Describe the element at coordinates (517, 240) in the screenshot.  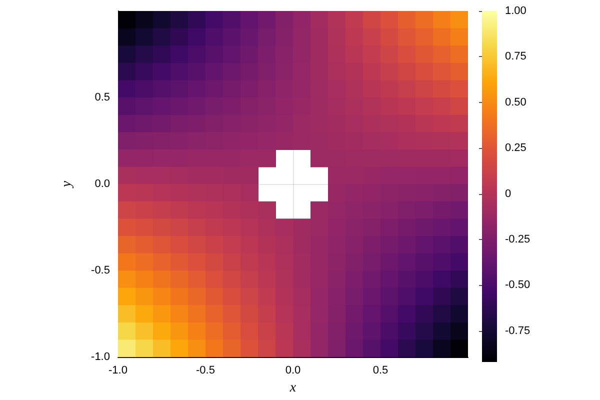
I see `color-bar-label: -0.25` at that location.